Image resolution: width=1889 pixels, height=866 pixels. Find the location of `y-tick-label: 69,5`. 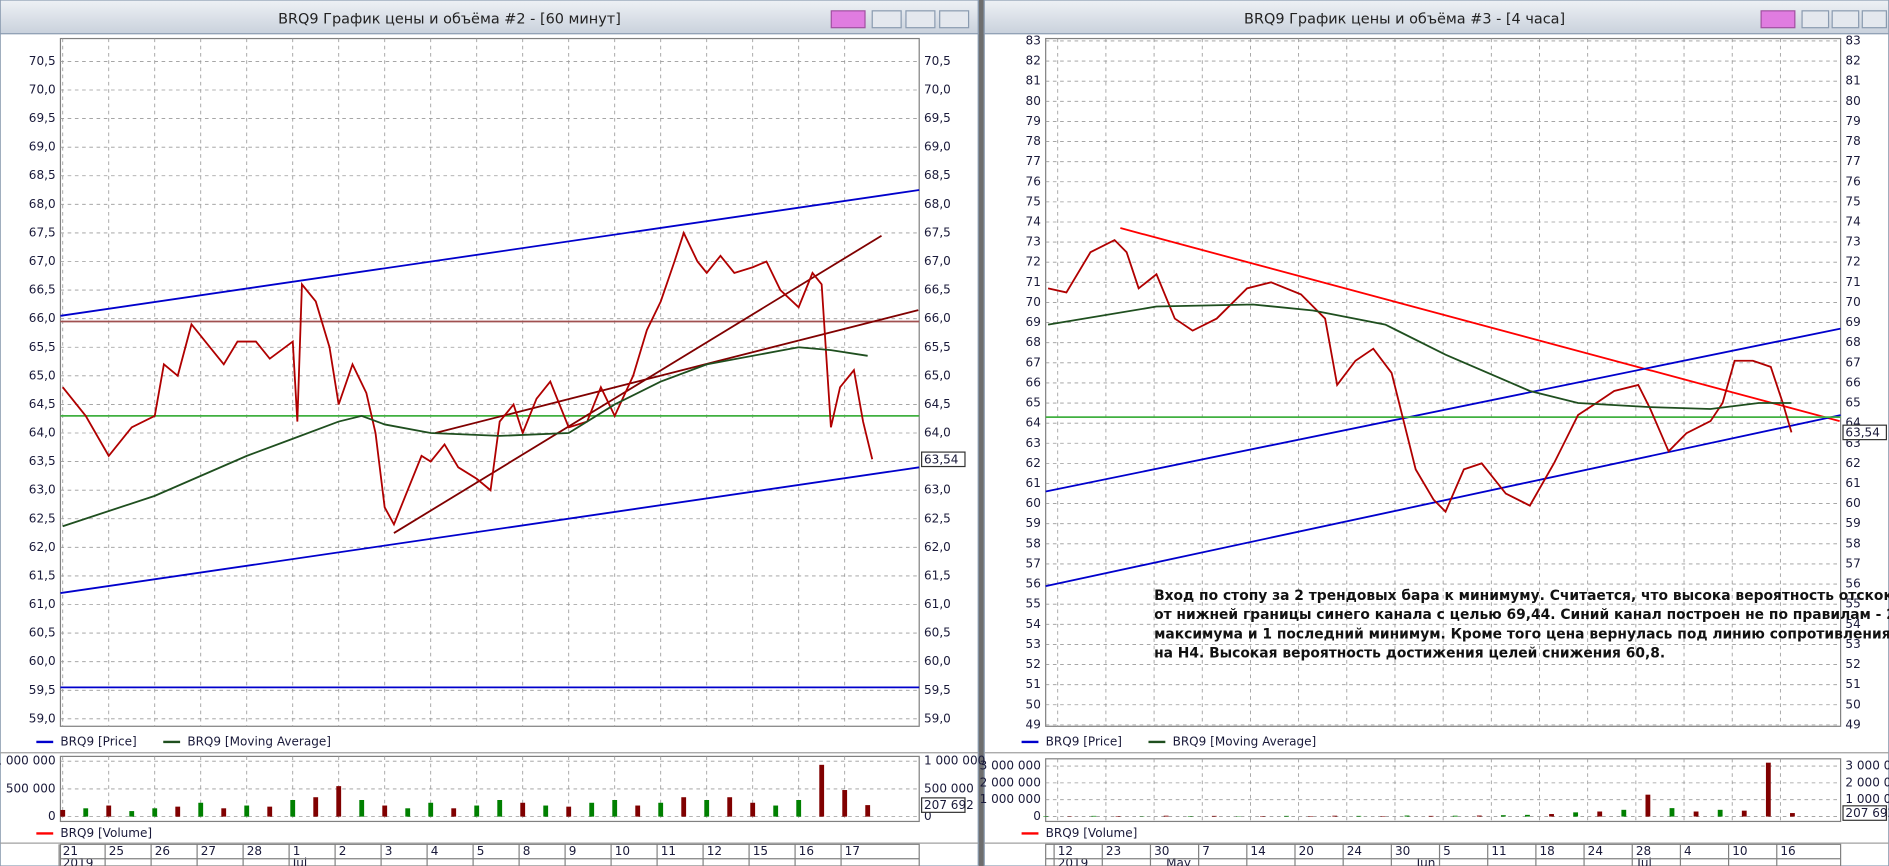

y-tick-label: 69,5 is located at coordinates (42, 118).